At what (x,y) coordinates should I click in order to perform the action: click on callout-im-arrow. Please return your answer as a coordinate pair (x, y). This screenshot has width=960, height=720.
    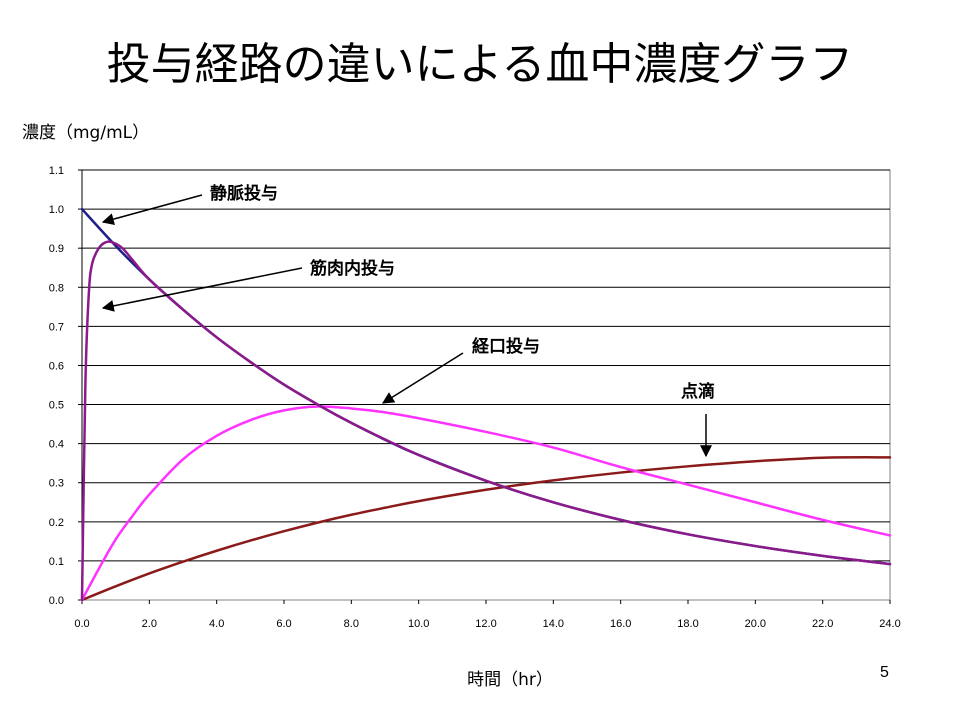
    Looking at the image, I should click on (202, 289).